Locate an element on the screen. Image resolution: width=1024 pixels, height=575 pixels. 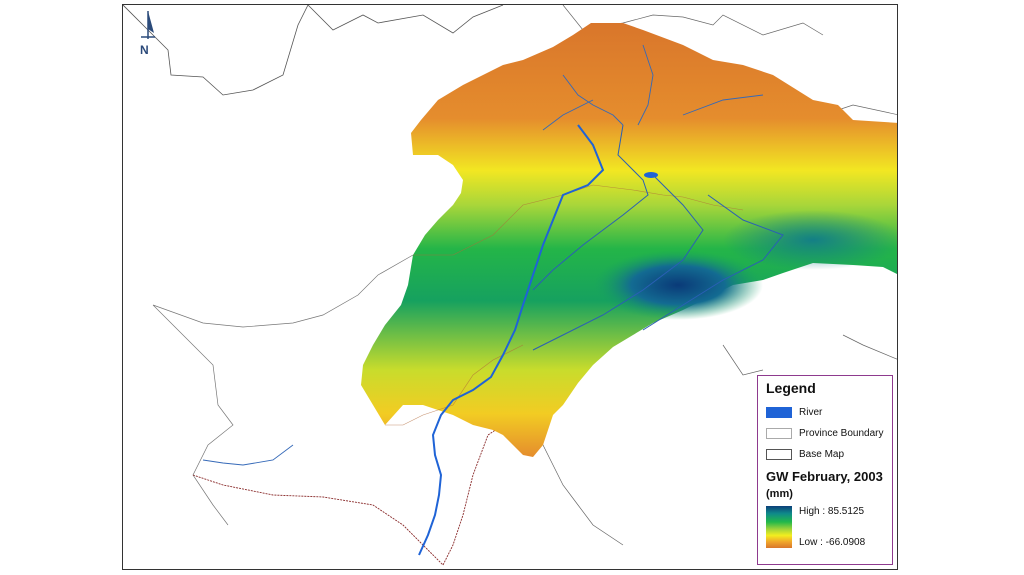
river-indus is located at coordinates (511, 340).